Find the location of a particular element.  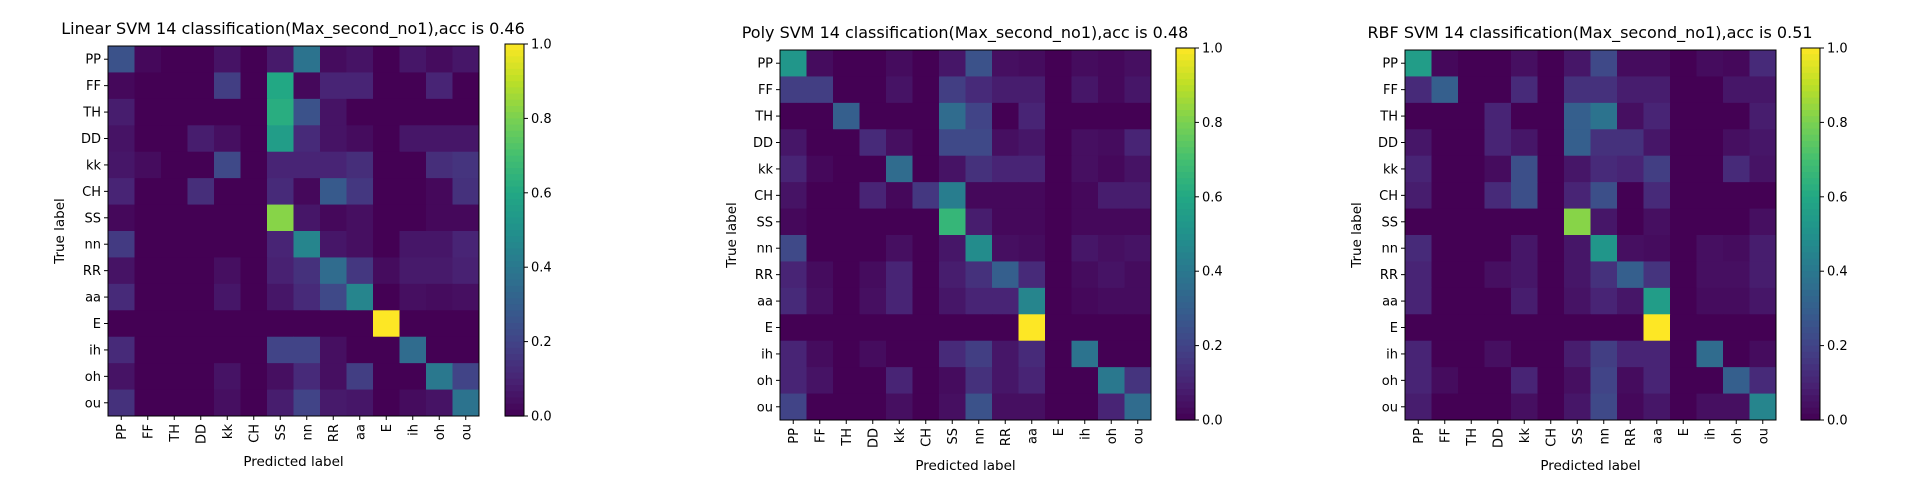

heatmap-cell-TH-oh is located at coordinates (1111, 116).